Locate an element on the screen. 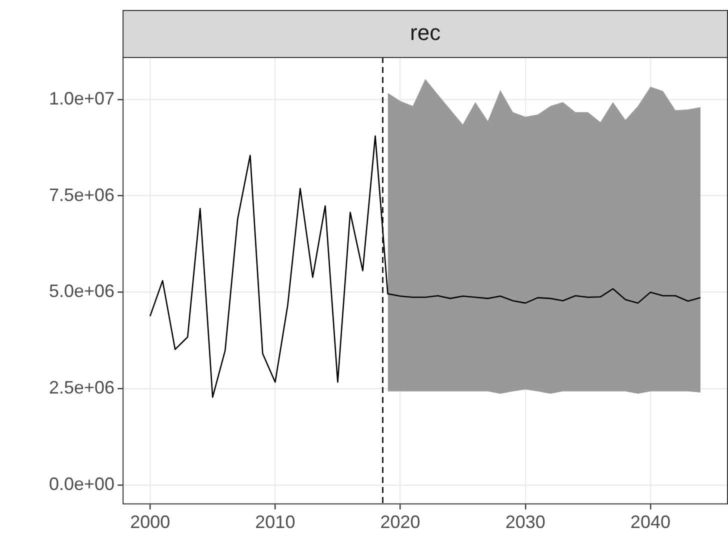 This screenshot has width=728, height=541. x-tick-label: 2020 is located at coordinates (400, 522).